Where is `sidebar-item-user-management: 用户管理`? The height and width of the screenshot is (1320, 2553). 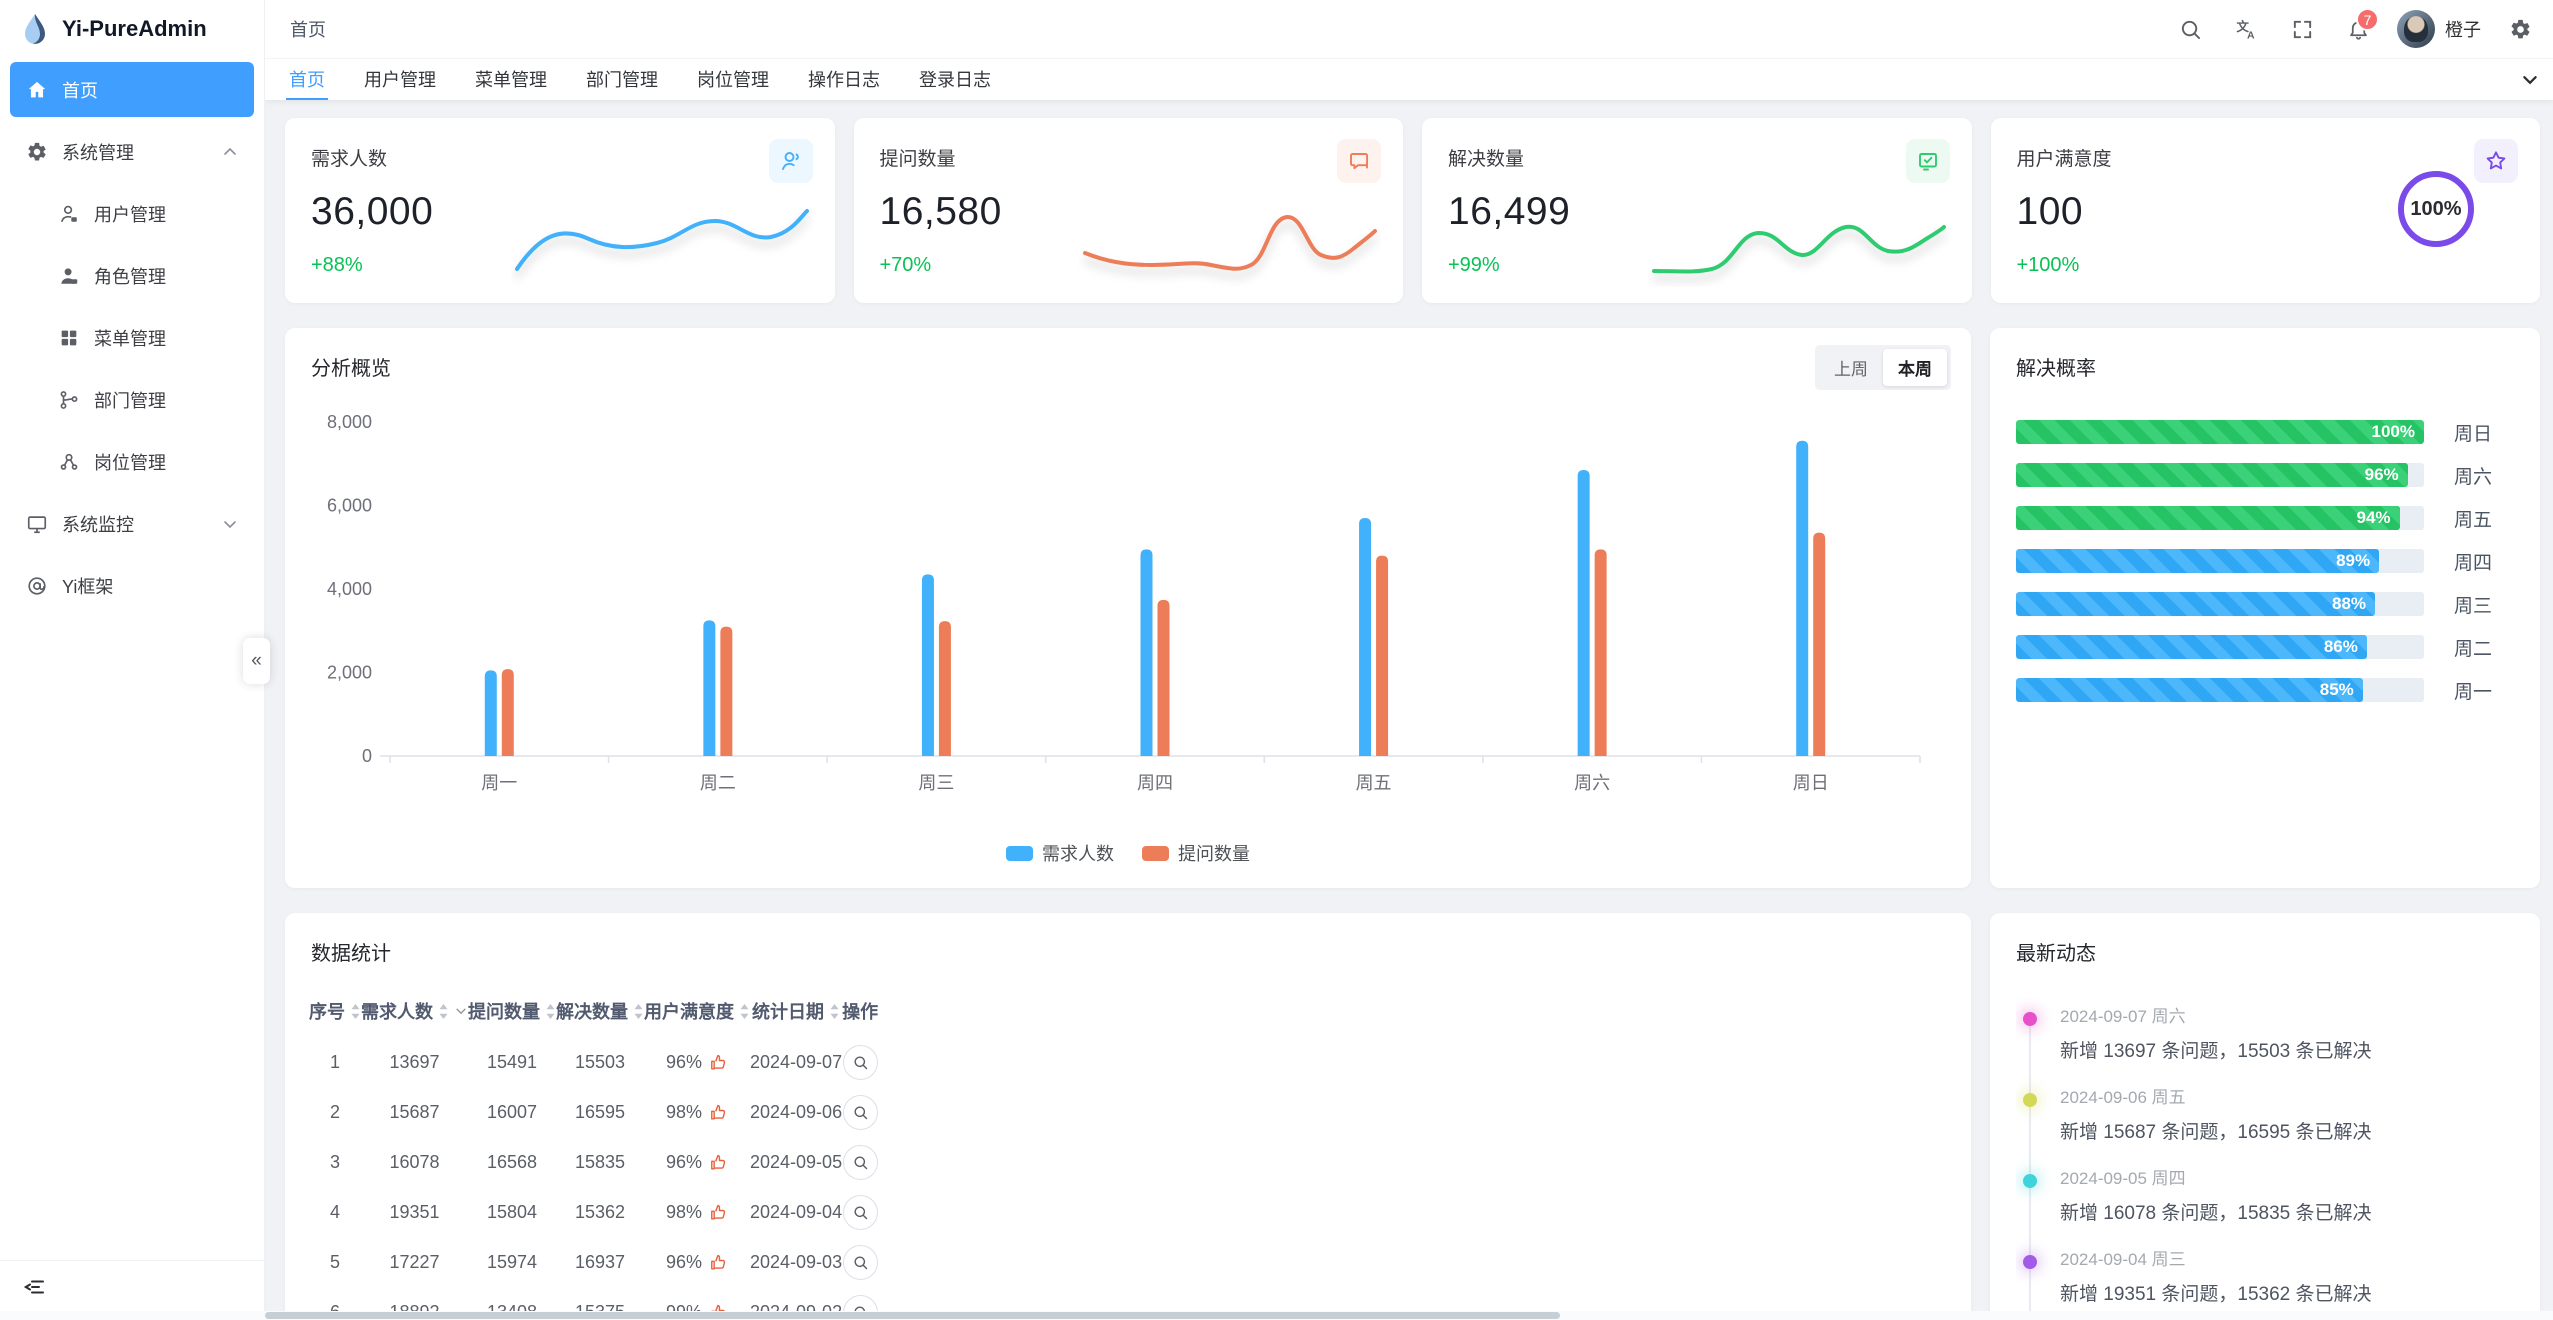
sidebar-item-user-management: 用户管理 is located at coordinates (132, 213).